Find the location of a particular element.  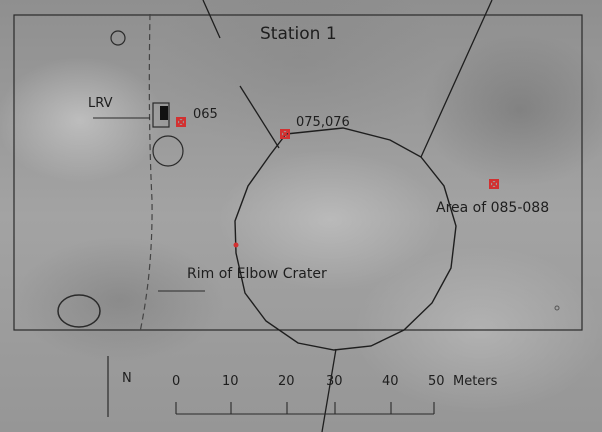

boundary-line-top is located at coordinates (211, 19).